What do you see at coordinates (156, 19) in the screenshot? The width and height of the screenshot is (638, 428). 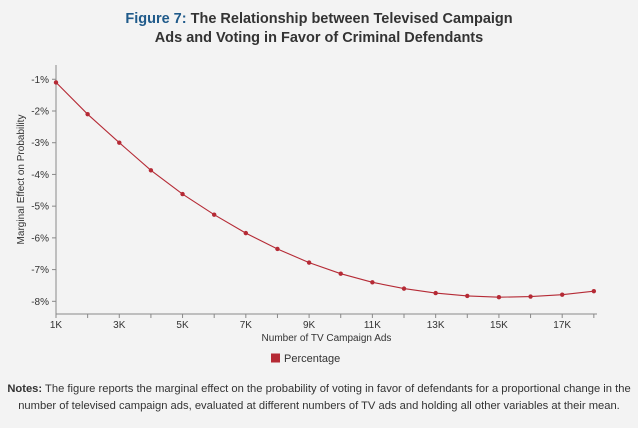 I see `figure-label: Figure 7:` at bounding box center [156, 19].